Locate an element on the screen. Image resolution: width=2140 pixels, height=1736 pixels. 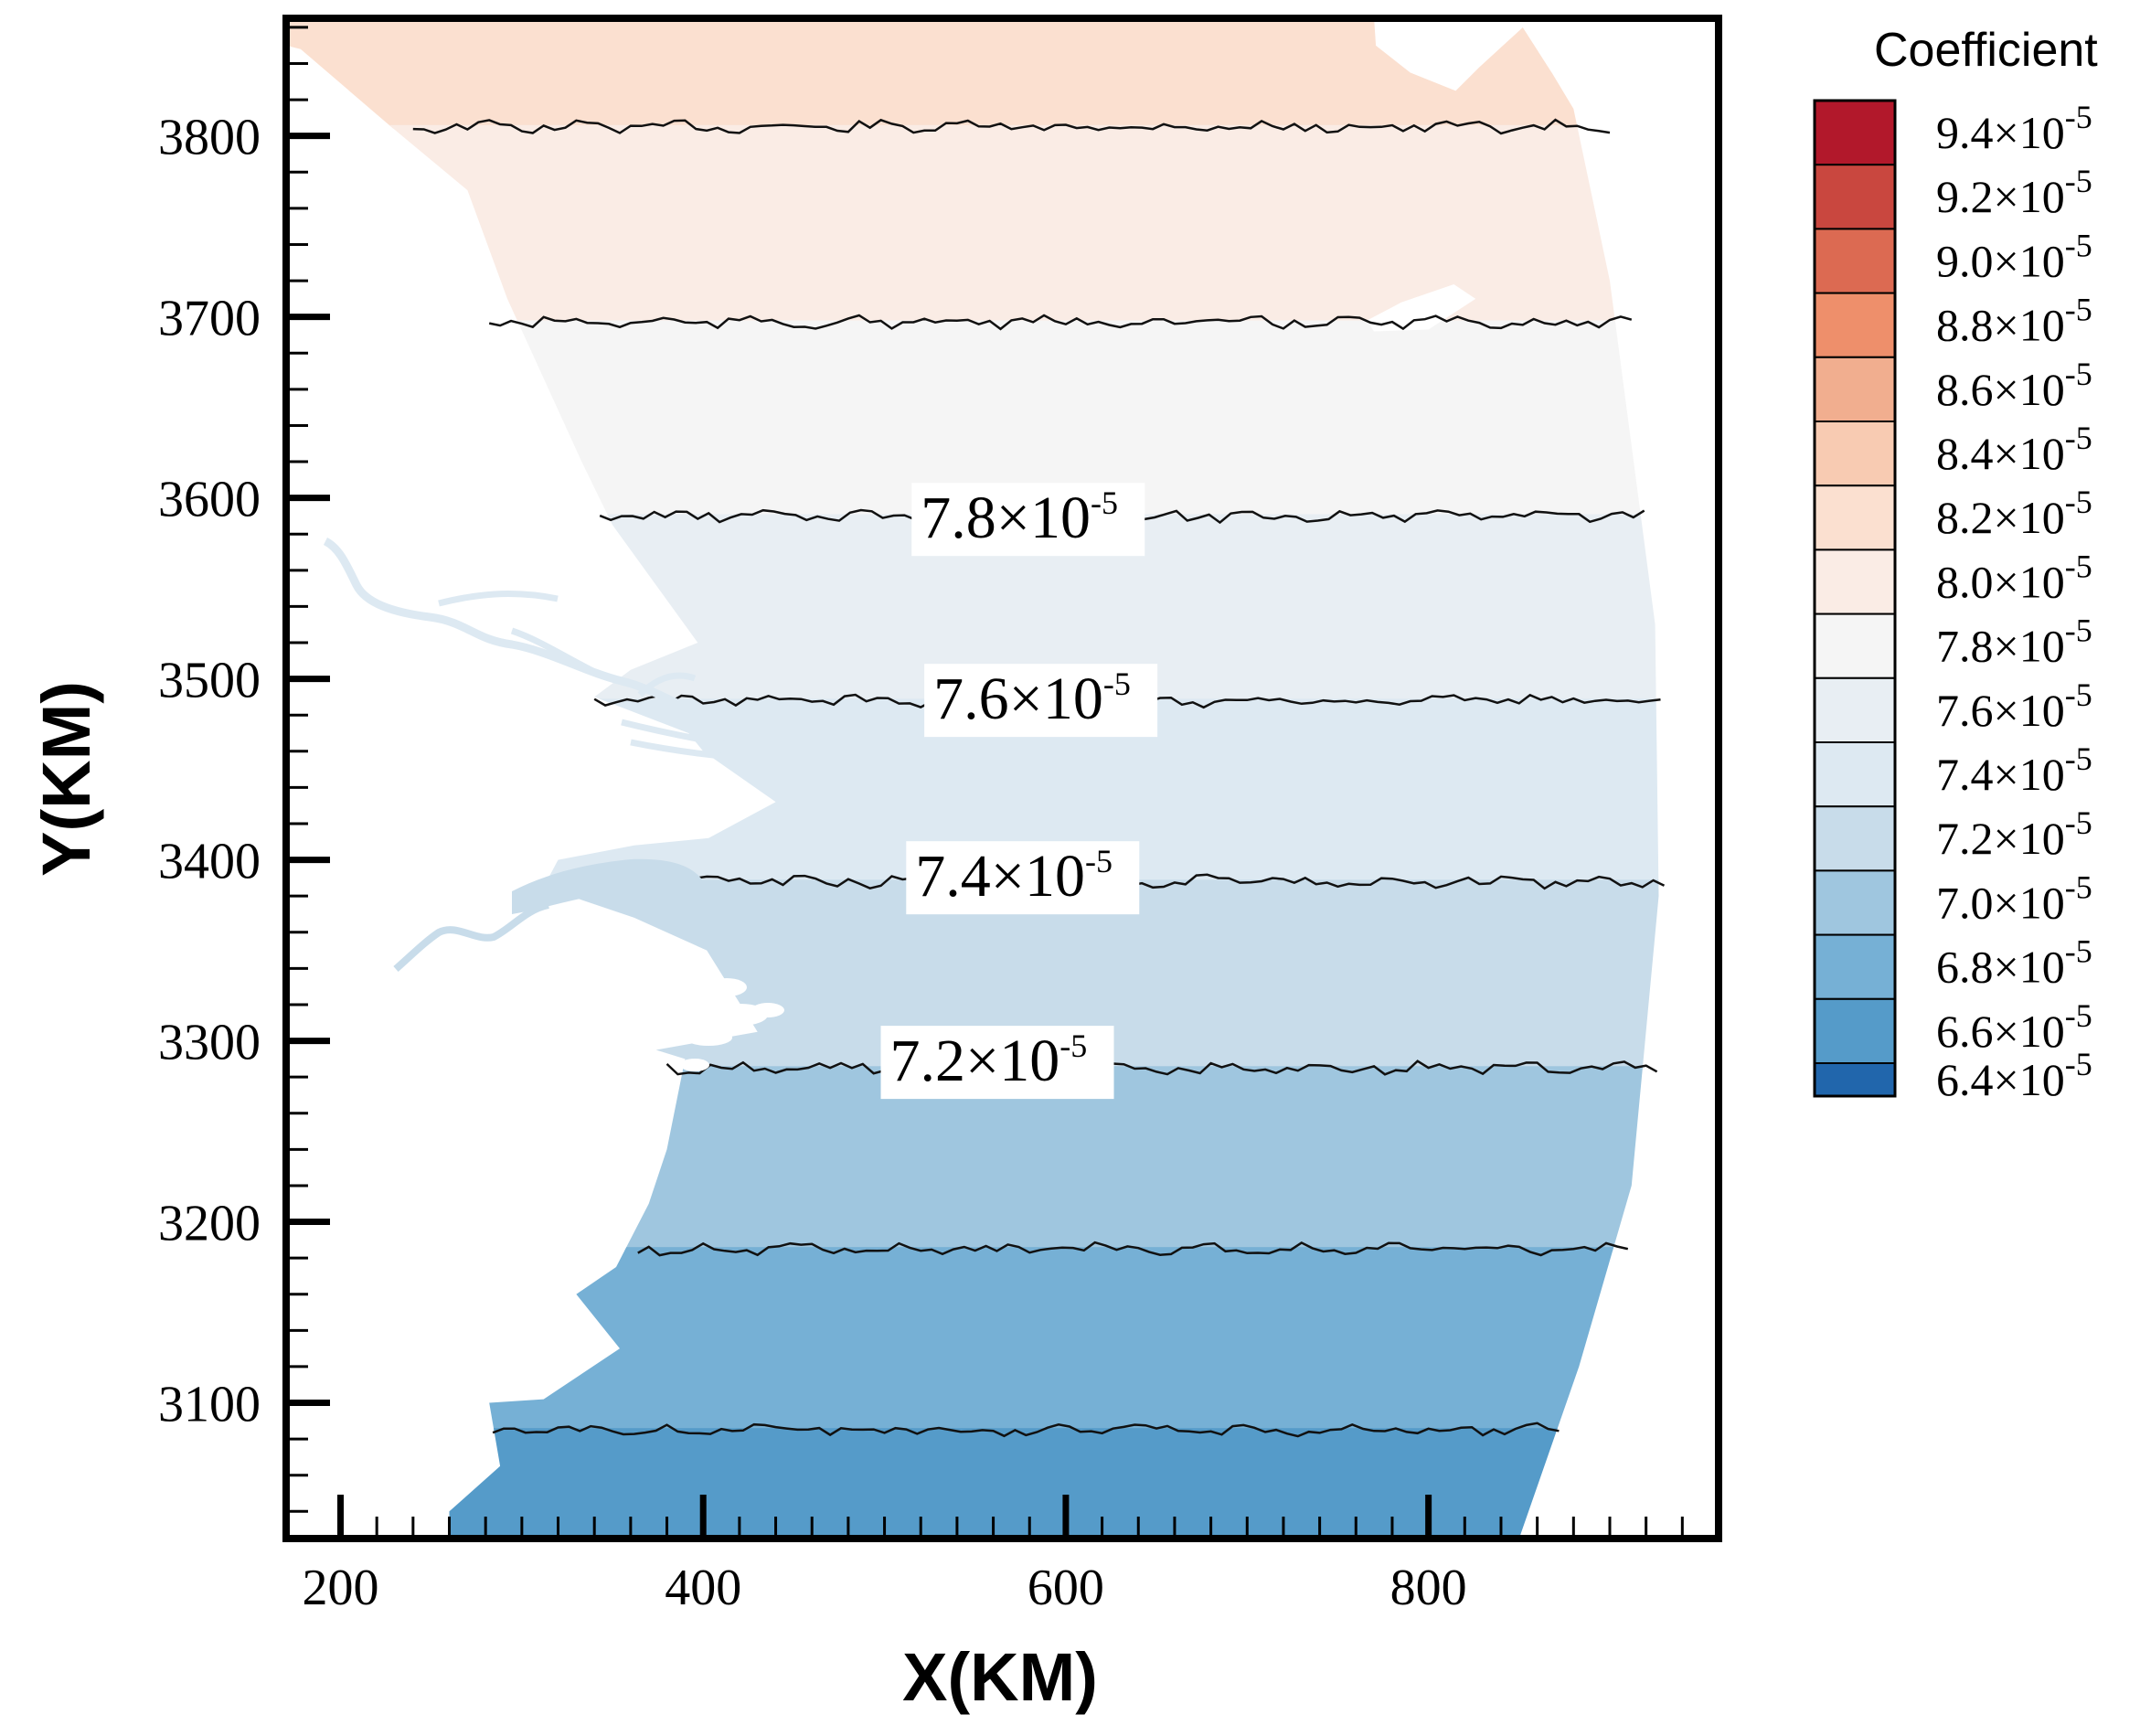
contour-labels: 7.8×10-57.6×10-57.4×10-57.2×10-5 is located at coordinates (1019, 791).